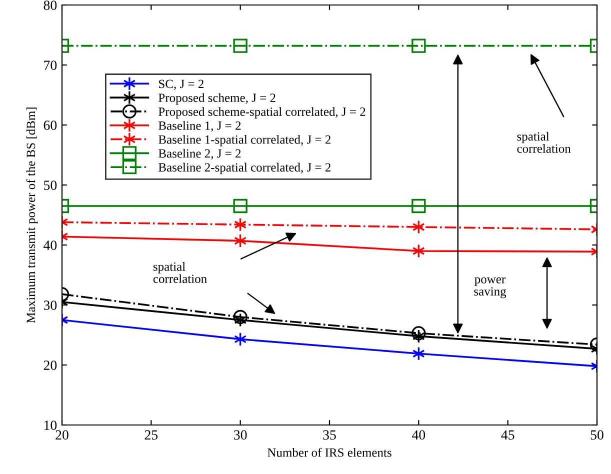 The height and width of the screenshot is (474, 611). Describe the element at coordinates (244, 168) in the screenshot. I see `legend-label: Baseline 2-spatial correlated, J = 2` at that location.